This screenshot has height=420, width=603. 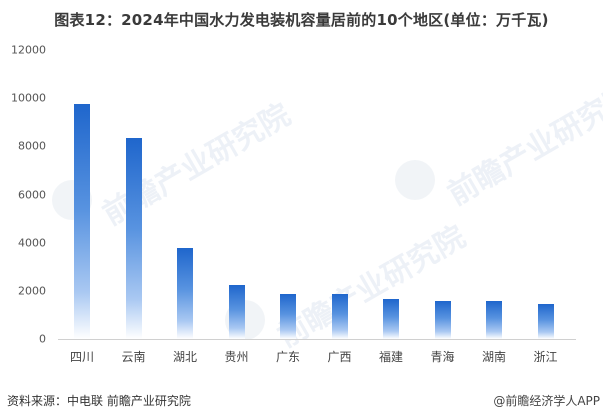 I want to click on y-tick-label: 12000, so click(x=28, y=50).